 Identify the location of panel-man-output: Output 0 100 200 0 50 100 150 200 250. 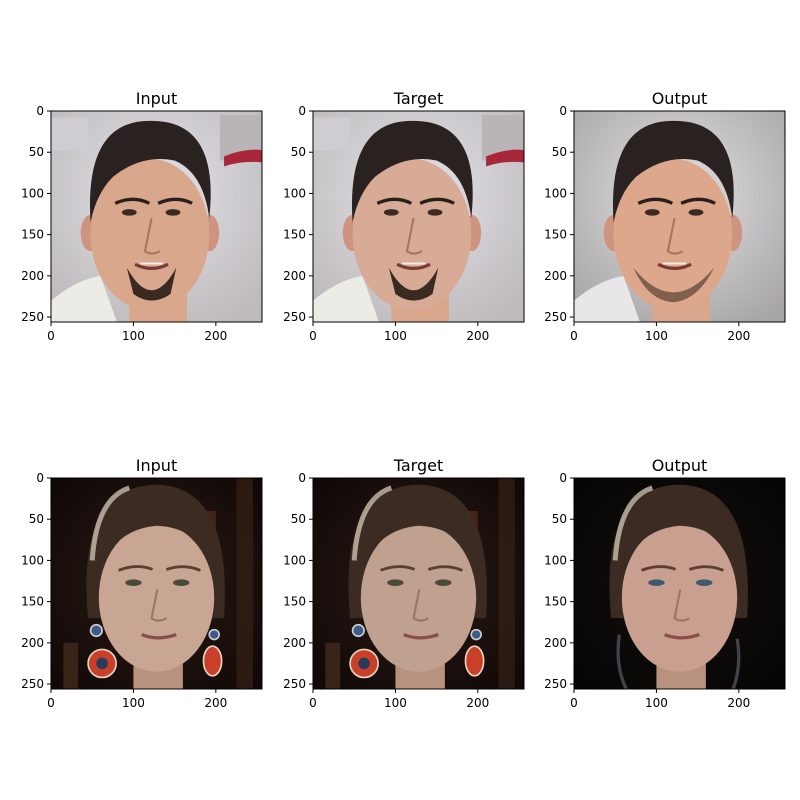
(665, 216).